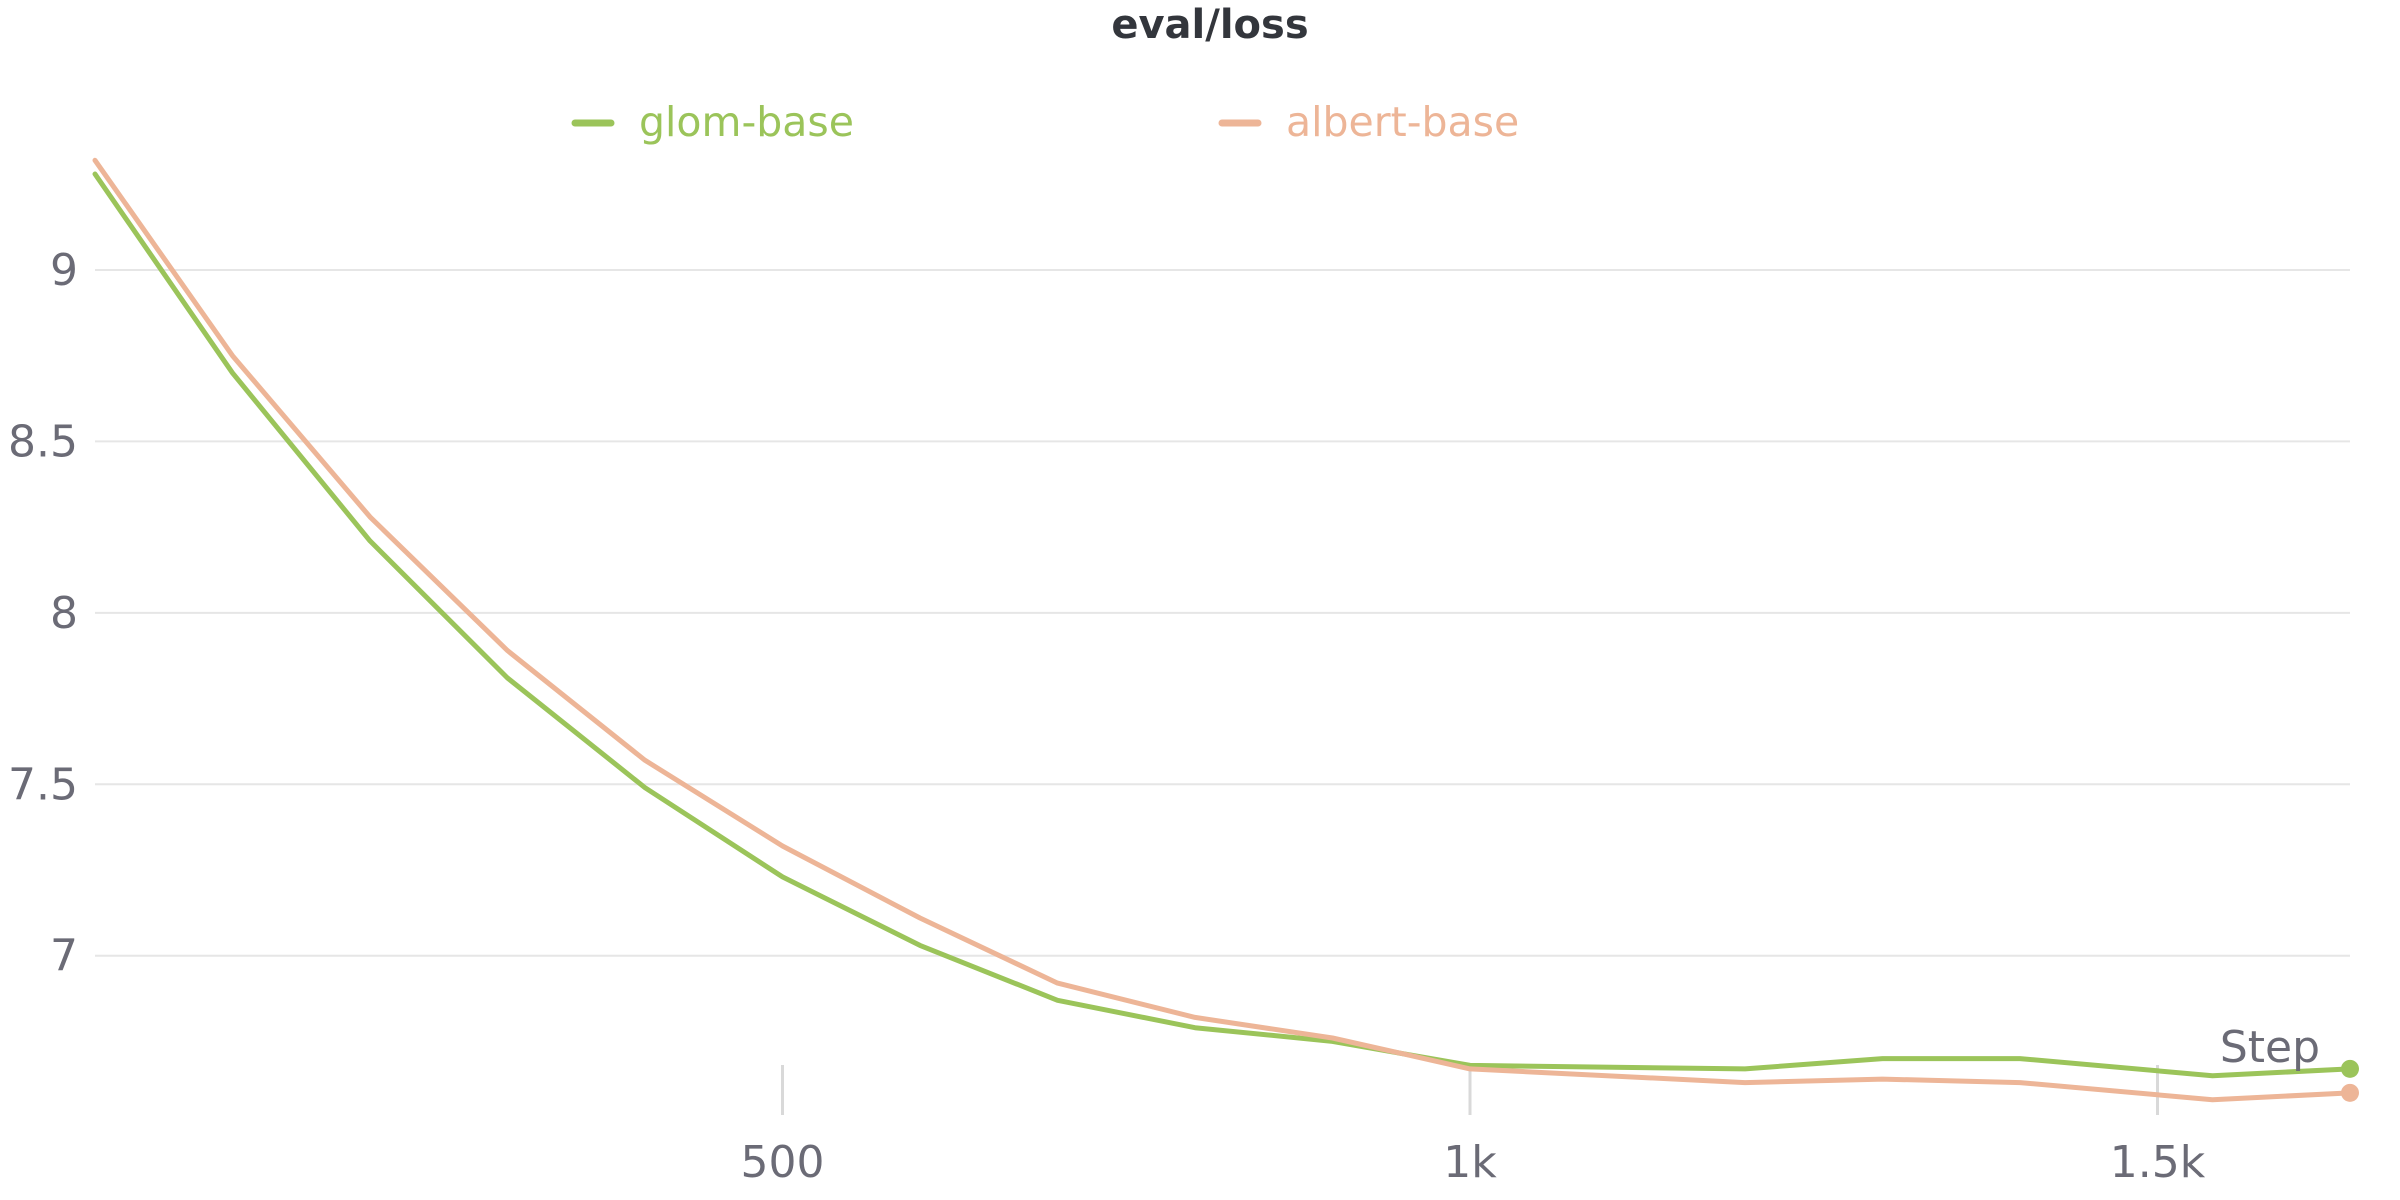  I want to click on x-tick-label-1k: 1k, so click(1470, 1162).